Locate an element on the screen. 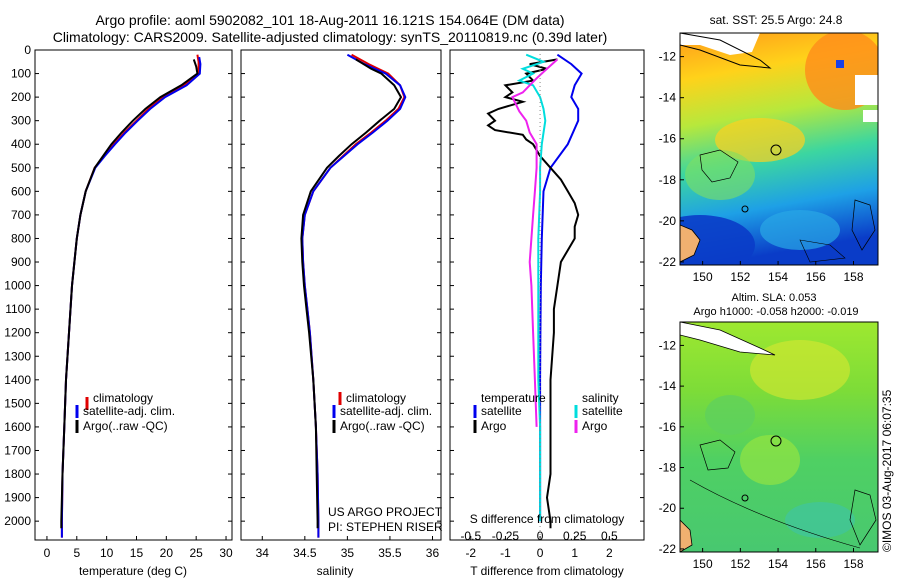  x-tick-label: 15 is located at coordinates (137, 553).